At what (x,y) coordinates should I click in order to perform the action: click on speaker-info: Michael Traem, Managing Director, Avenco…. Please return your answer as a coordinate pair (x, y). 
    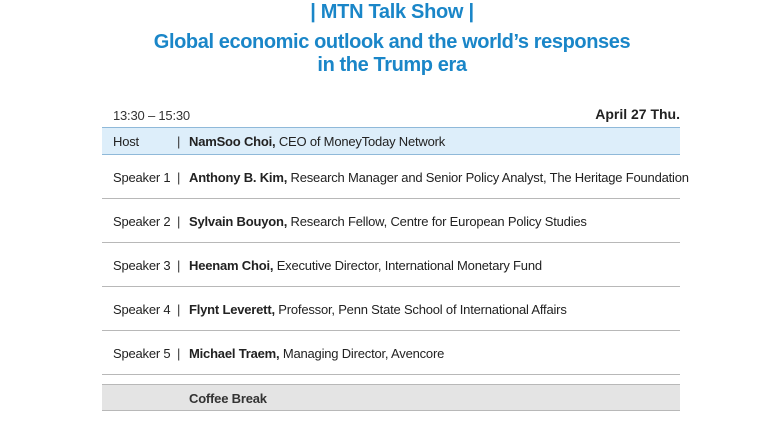
    Looking at the image, I should click on (316, 353).